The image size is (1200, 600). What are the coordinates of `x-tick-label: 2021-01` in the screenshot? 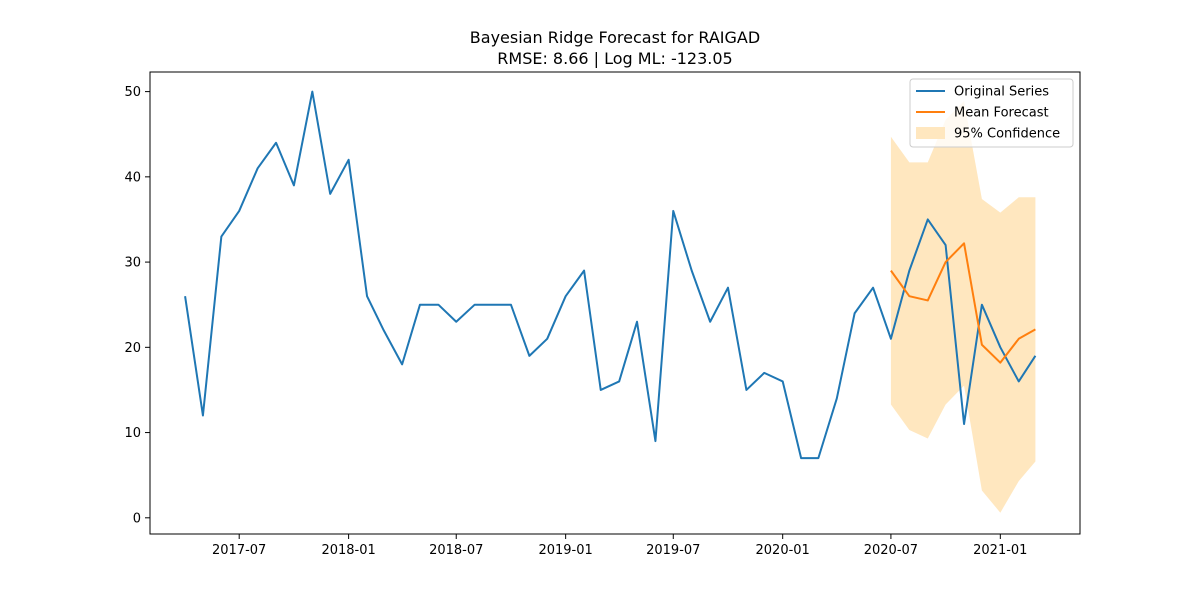 It's located at (1000, 550).